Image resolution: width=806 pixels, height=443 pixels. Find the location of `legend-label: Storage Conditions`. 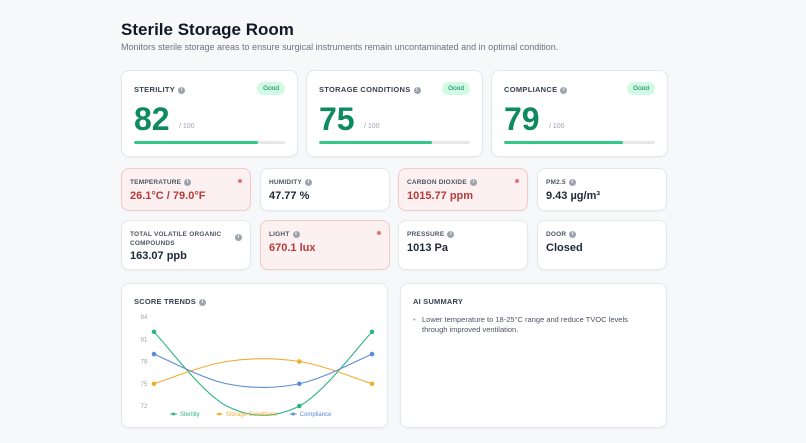

legend-label: Storage Conditions is located at coordinates (251, 415).